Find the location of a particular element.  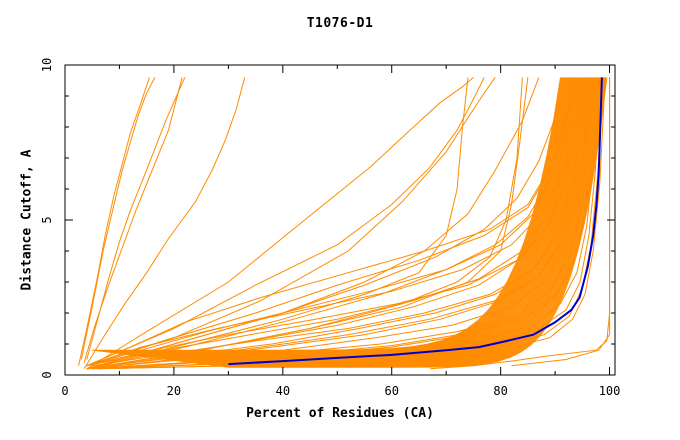

x-tick-label: 80 is located at coordinates (500, 391).